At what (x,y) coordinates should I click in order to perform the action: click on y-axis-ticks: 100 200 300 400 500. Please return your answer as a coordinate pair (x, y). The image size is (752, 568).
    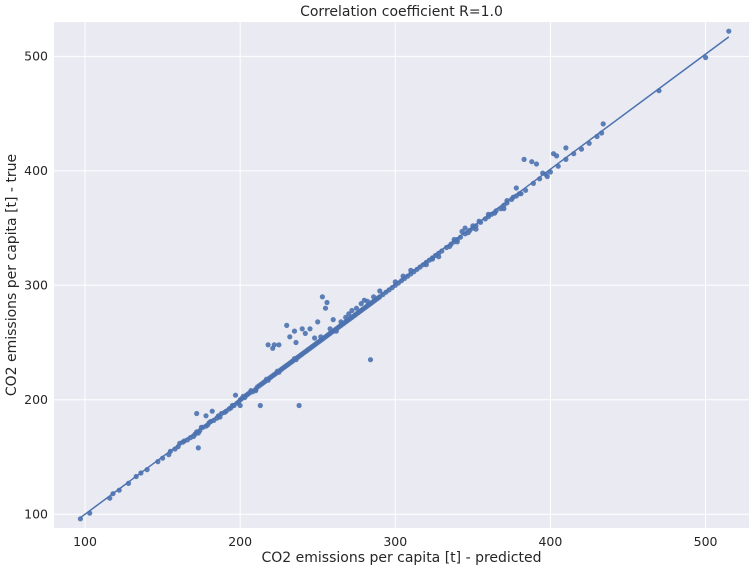
    Looking at the image, I should click on (36, 284).